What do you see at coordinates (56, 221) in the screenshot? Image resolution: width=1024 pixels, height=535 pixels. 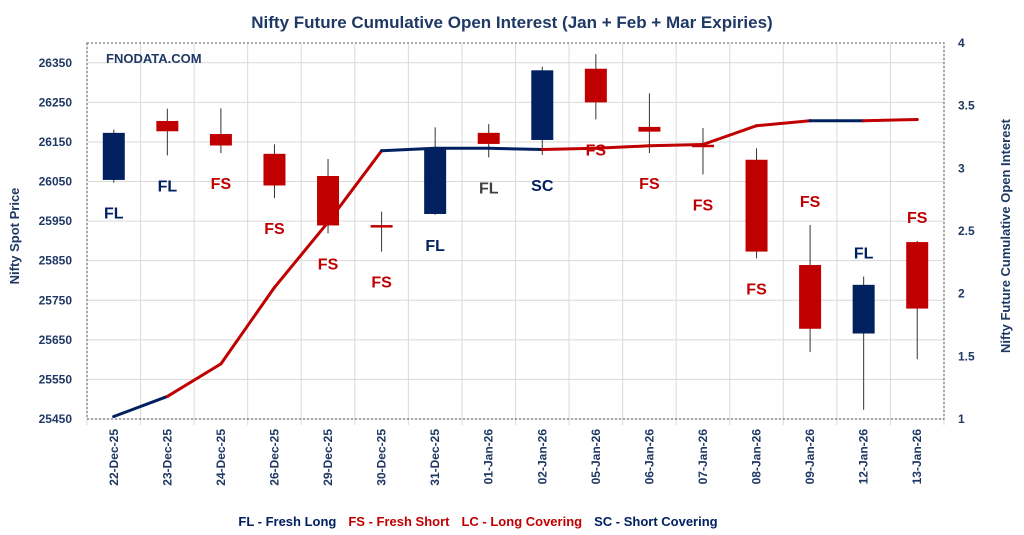 I see `y-tick-label: 25950` at bounding box center [56, 221].